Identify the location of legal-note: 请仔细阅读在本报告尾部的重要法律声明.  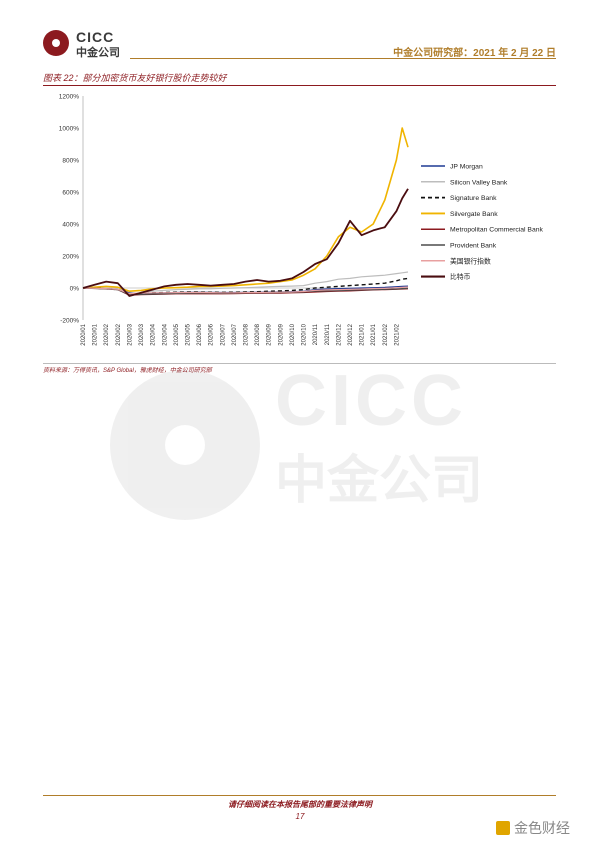
(300, 804).